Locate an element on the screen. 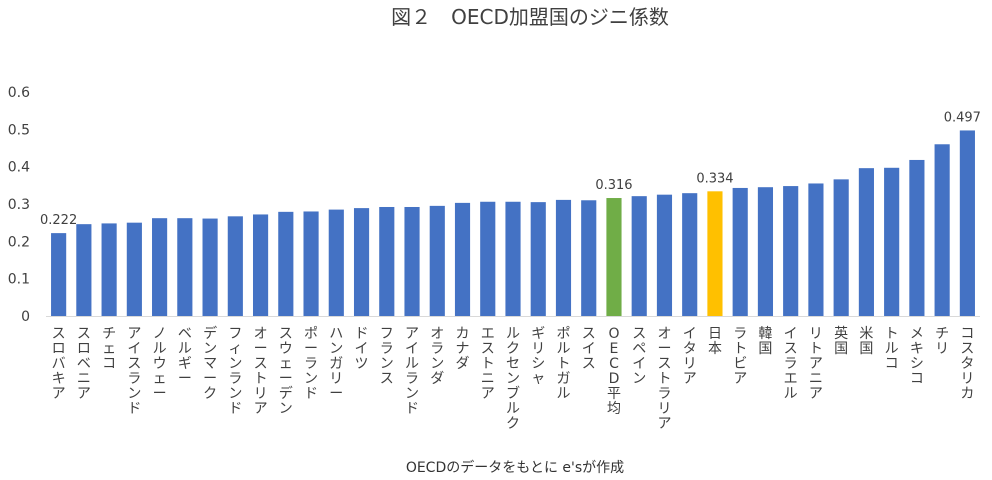  category-label: イスラエル is located at coordinates (791, 364).